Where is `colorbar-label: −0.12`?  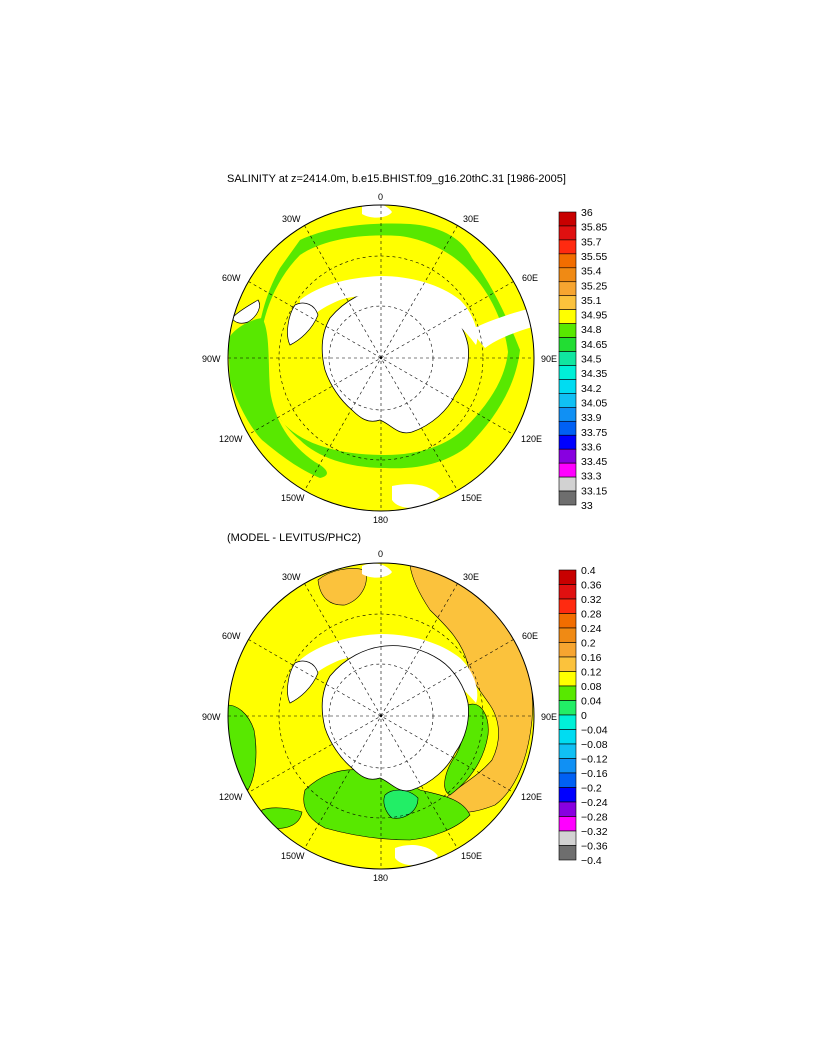
colorbar-label: −0.12 is located at coordinates (594, 760).